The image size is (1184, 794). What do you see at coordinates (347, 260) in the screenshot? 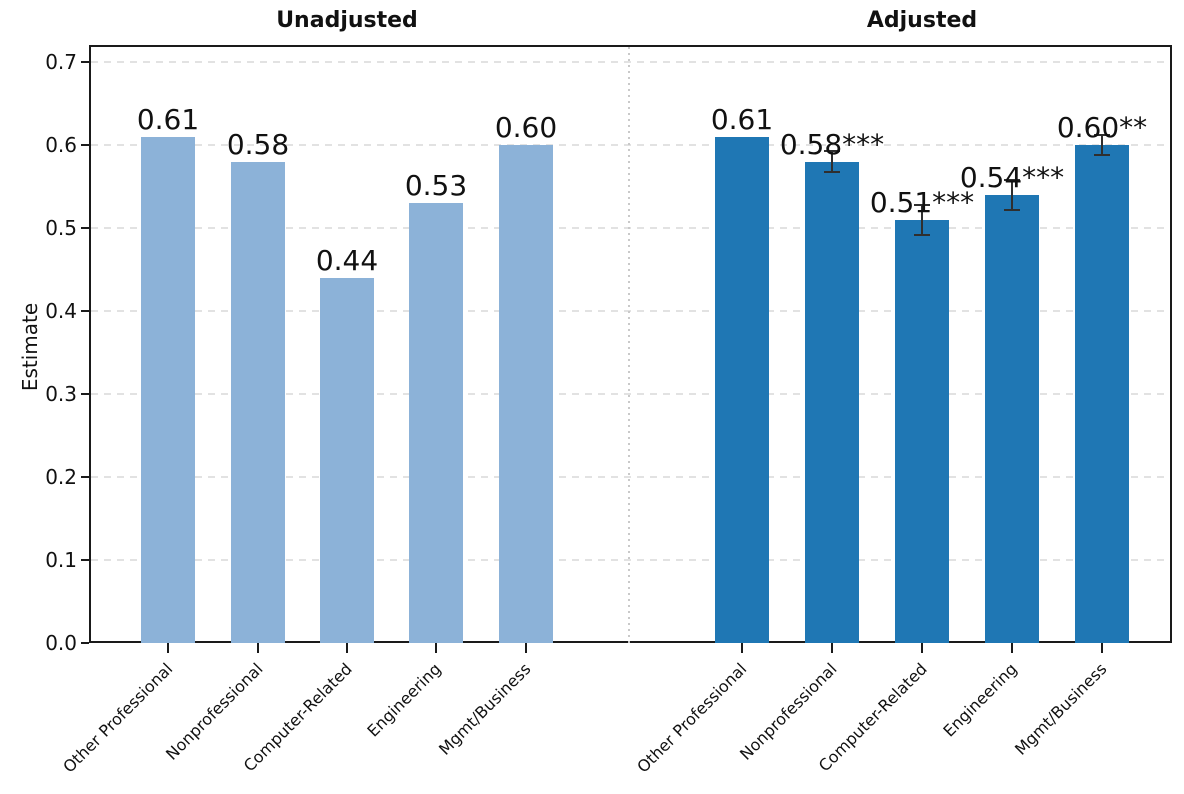
I see `bar-value-label: 0.44` at bounding box center [347, 260].